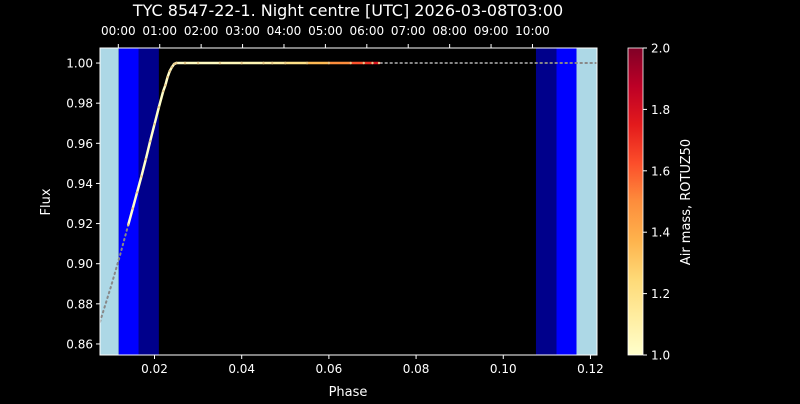 The image size is (800, 404). Describe the element at coordinates (329, 369) in the screenshot. I see `x-tick-label: 0.06` at that location.